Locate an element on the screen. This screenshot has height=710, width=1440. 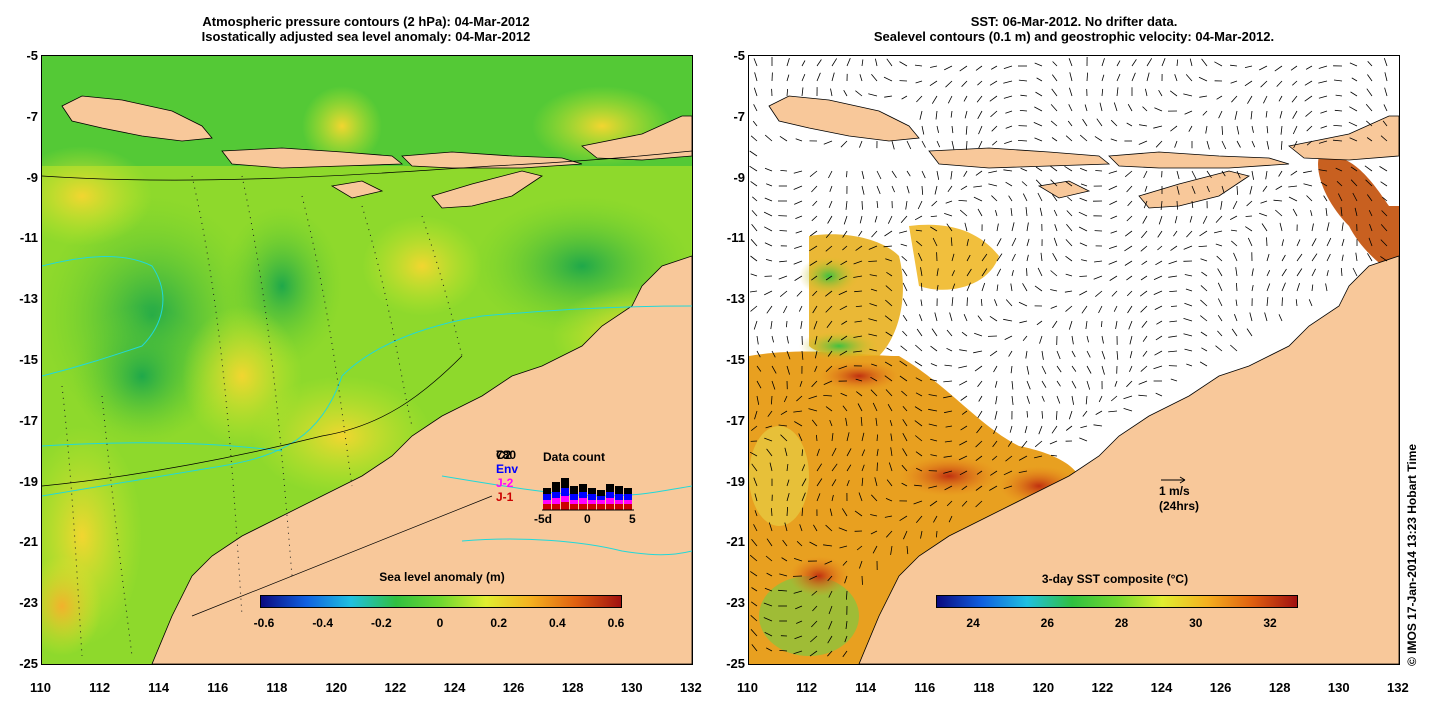
lat-tick--17-right: -17 is located at coordinates (735, 420).